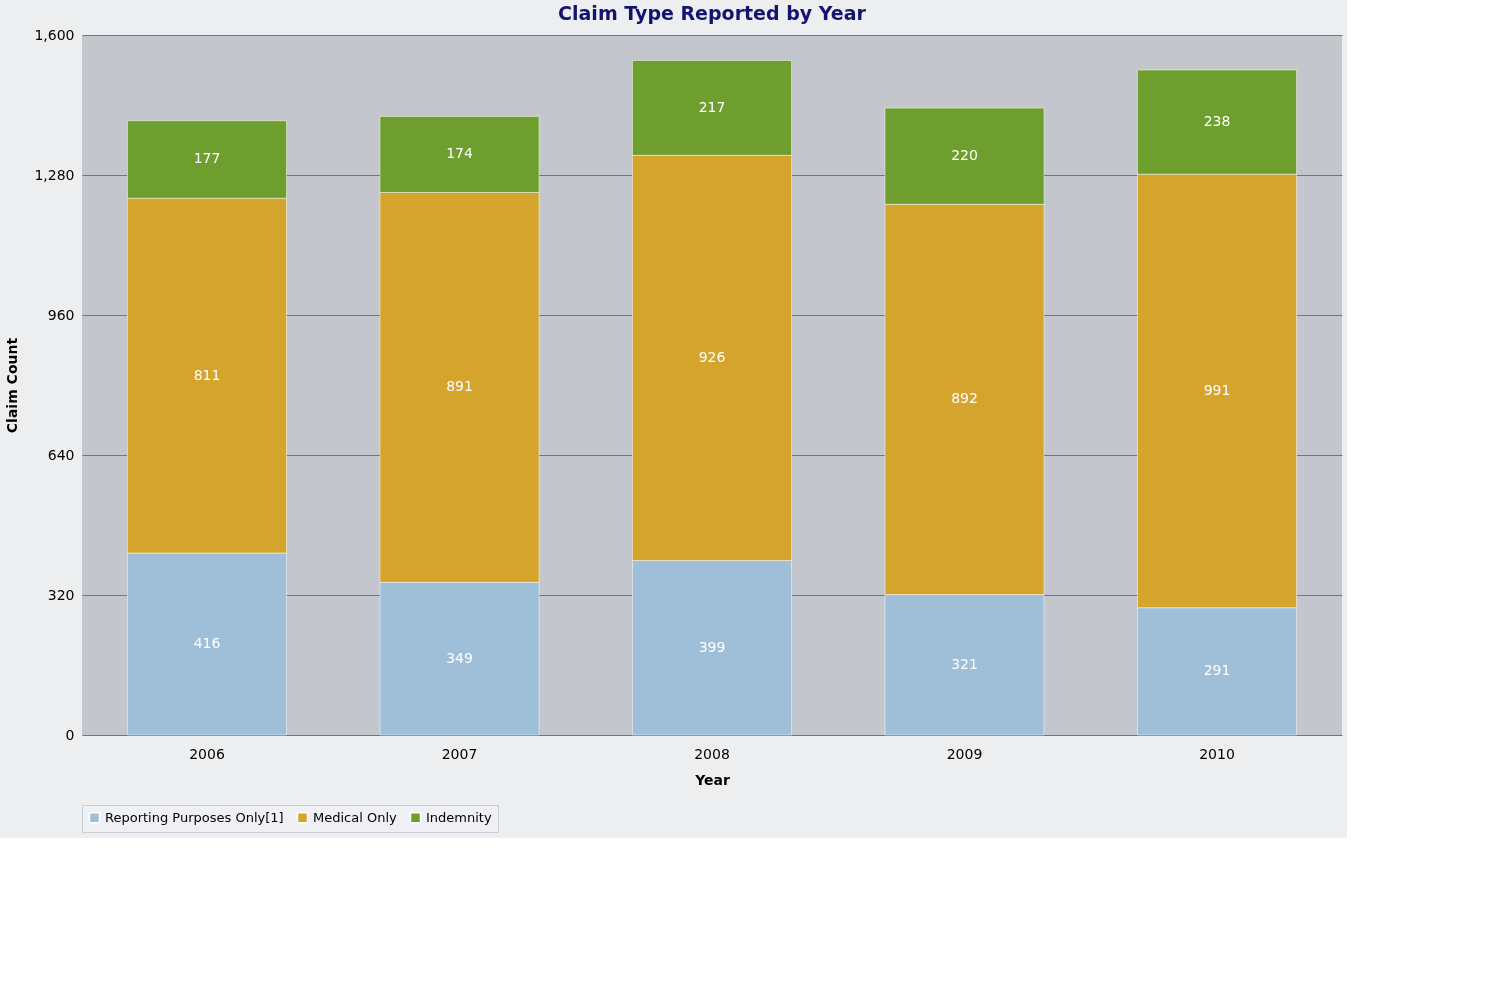  I want to click on x-tick-label: 2006, so click(207, 753).